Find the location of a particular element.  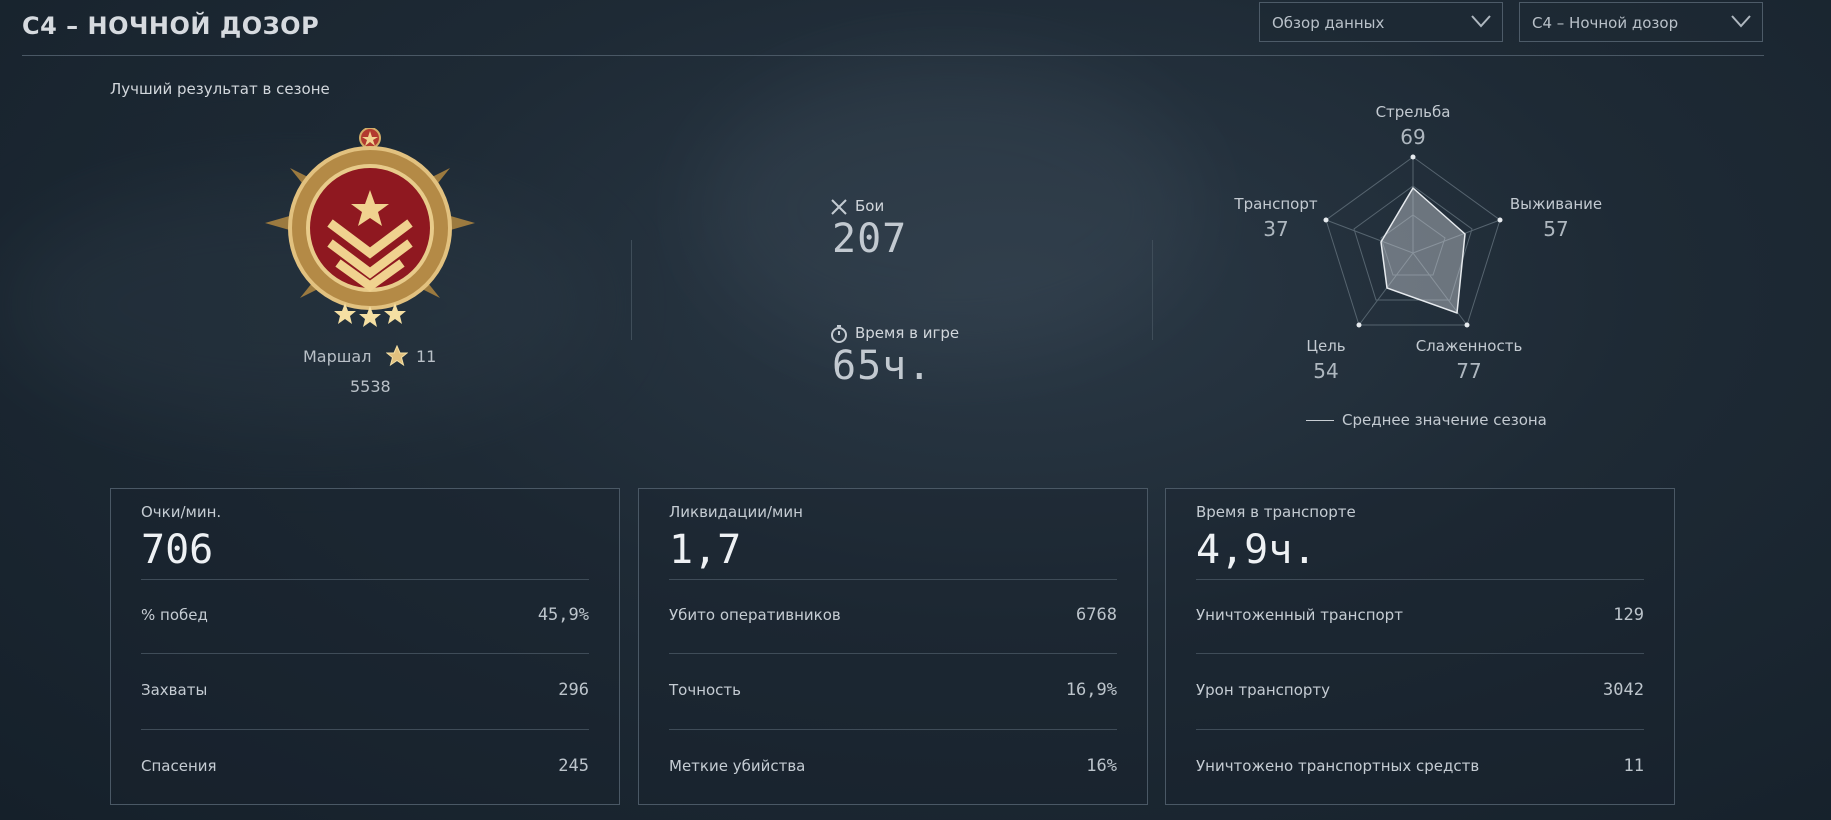

row-value: 45,9% is located at coordinates (563, 615).